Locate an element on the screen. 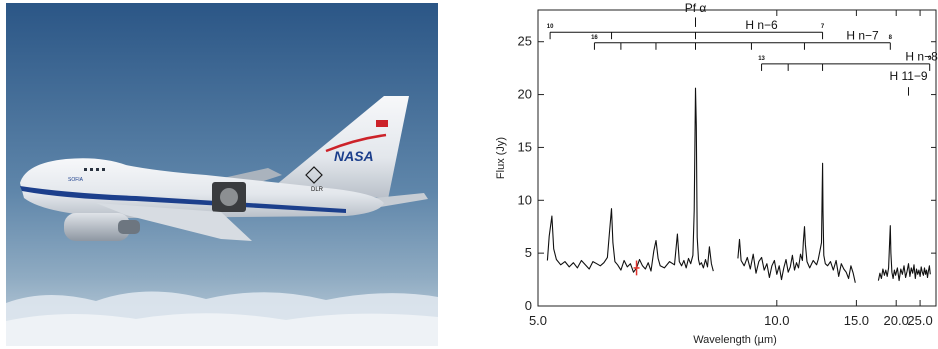 The height and width of the screenshot is (349, 938). fuselage-sofia-text: SOFIA is located at coordinates (76, 180).